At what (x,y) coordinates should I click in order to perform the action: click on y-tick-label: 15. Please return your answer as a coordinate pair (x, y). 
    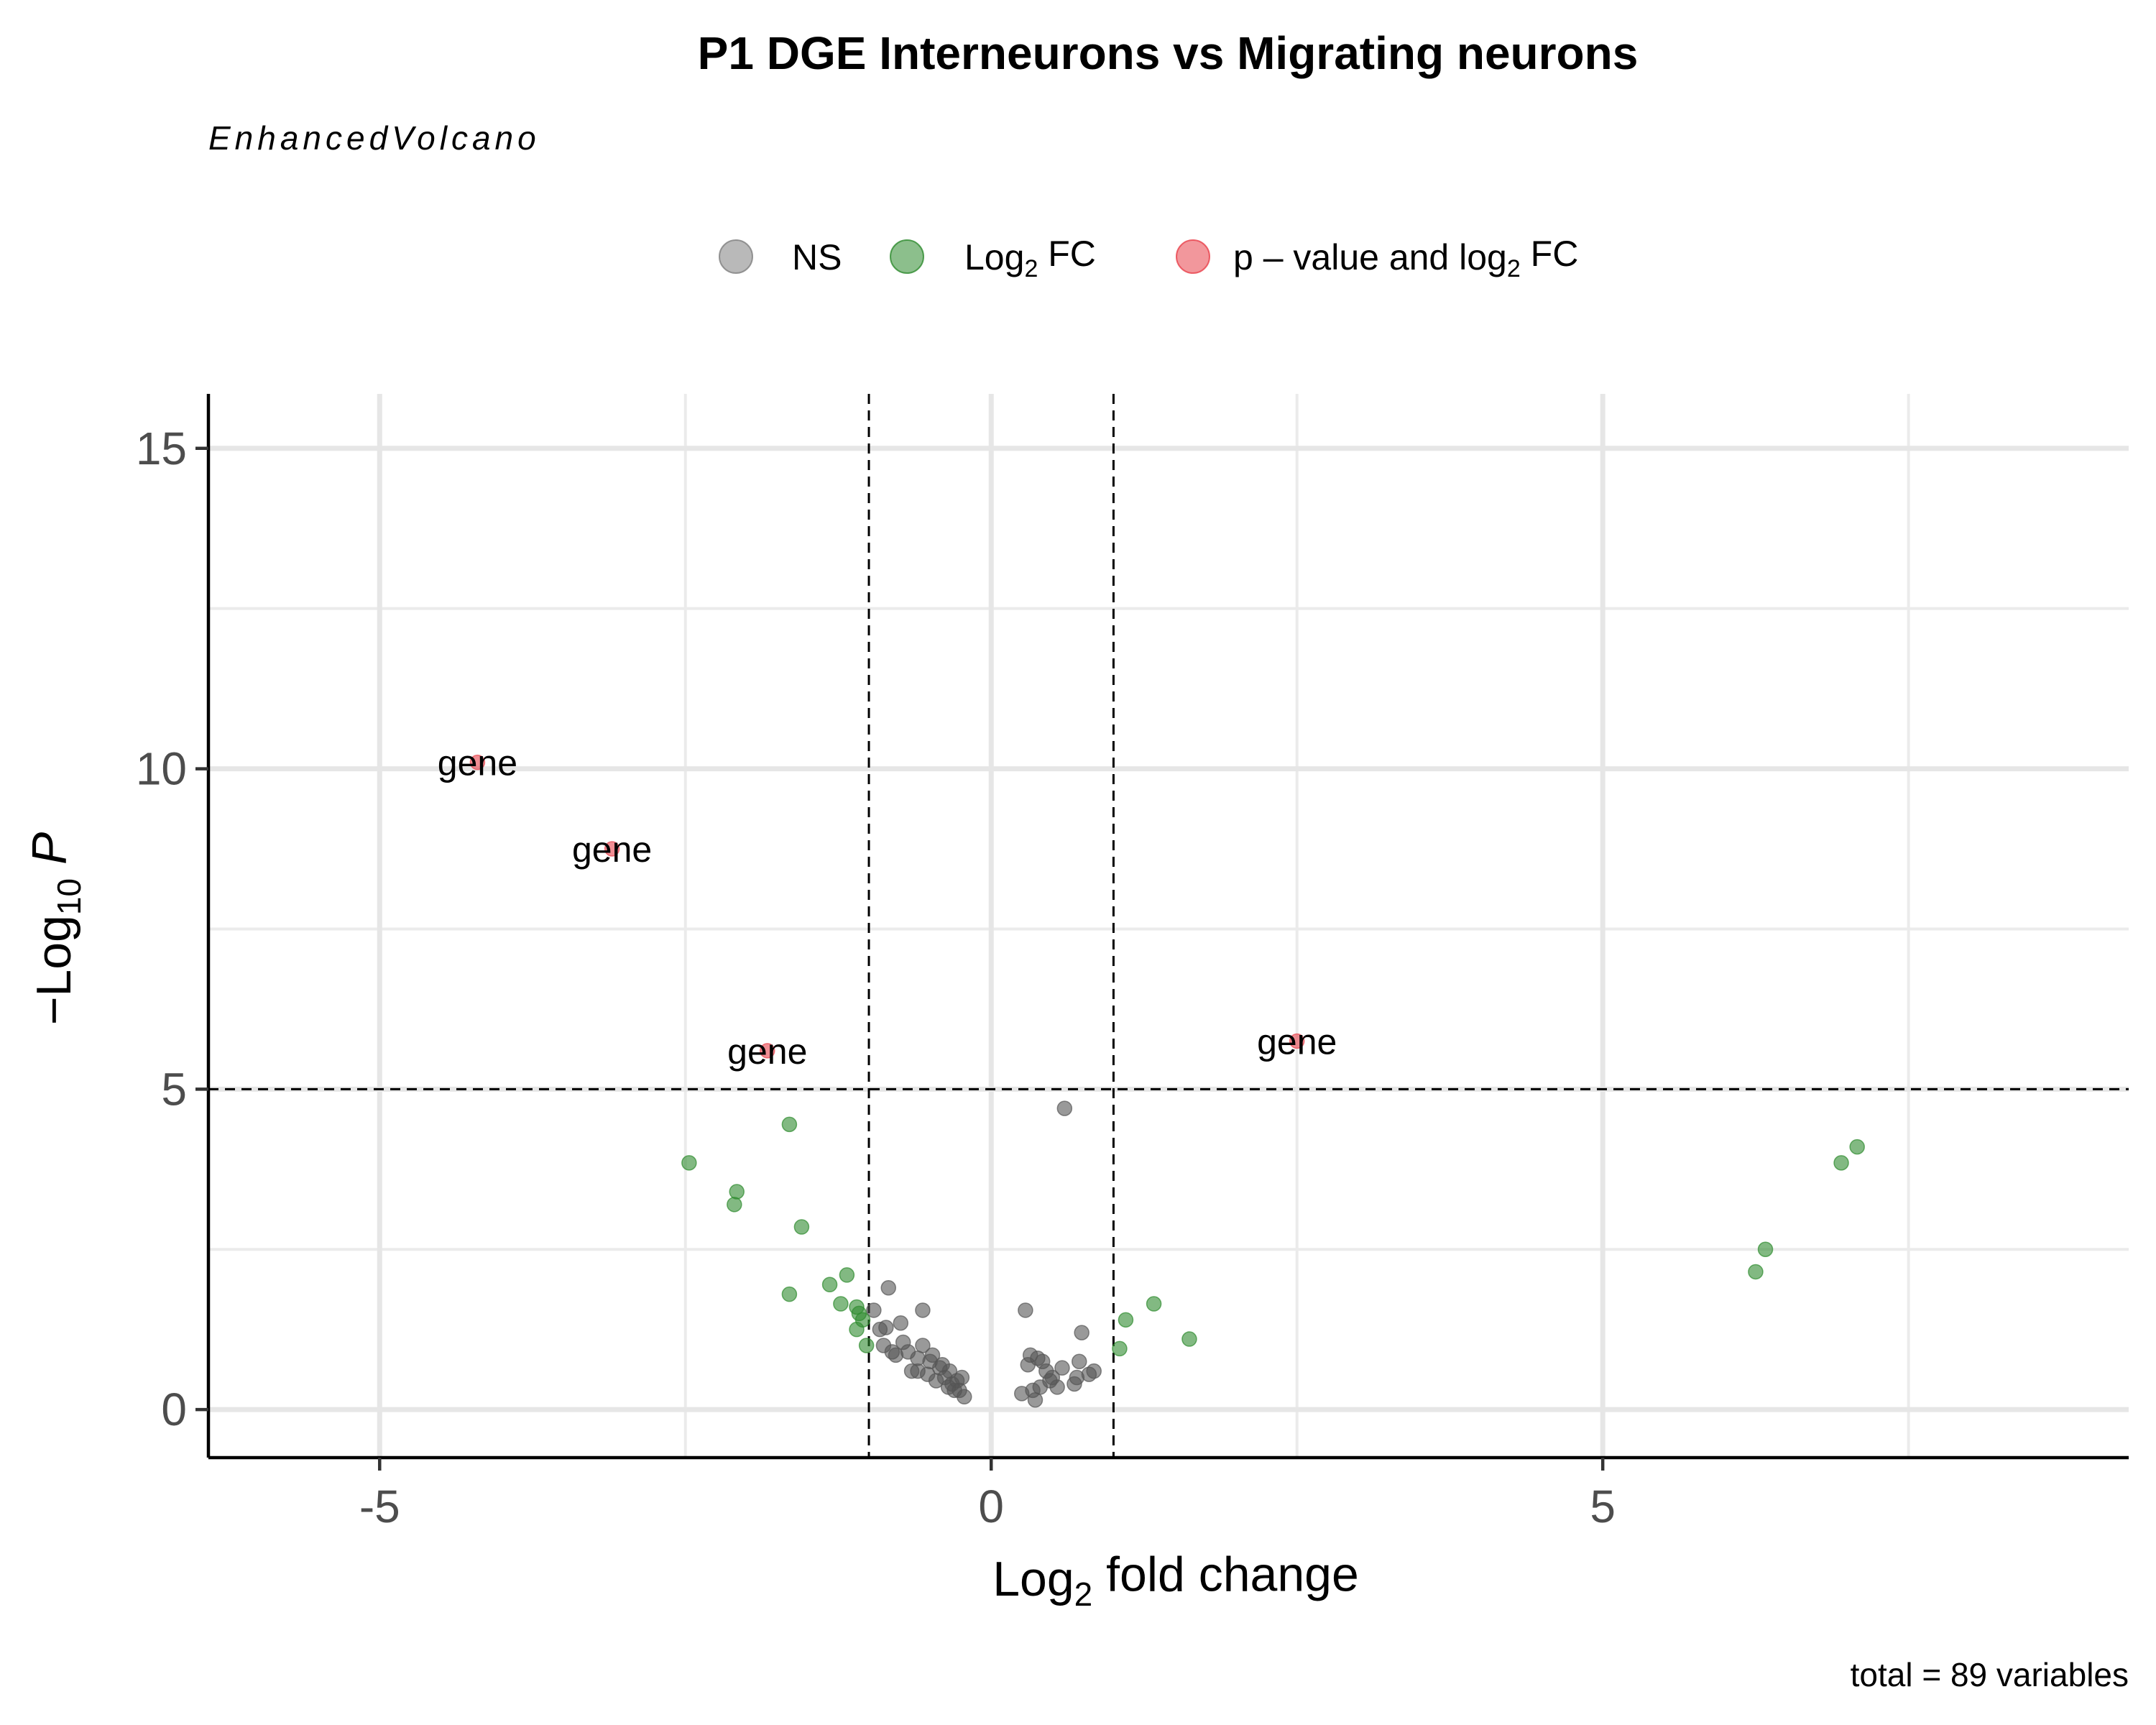
    Looking at the image, I should click on (162, 448).